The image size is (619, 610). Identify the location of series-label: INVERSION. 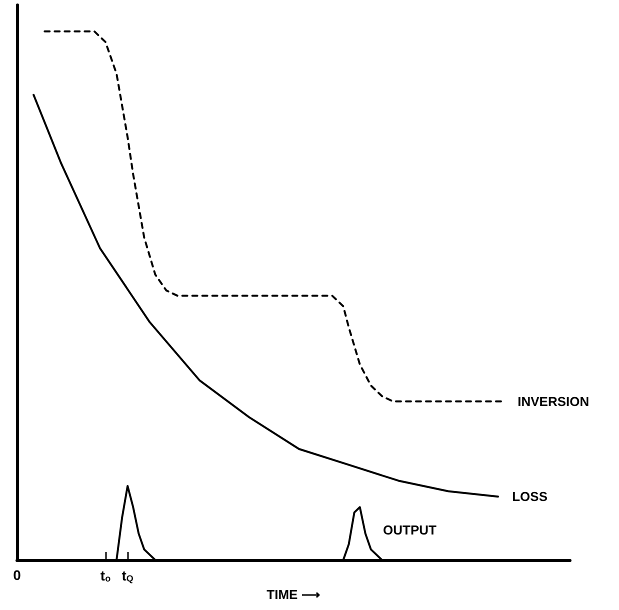
(554, 401).